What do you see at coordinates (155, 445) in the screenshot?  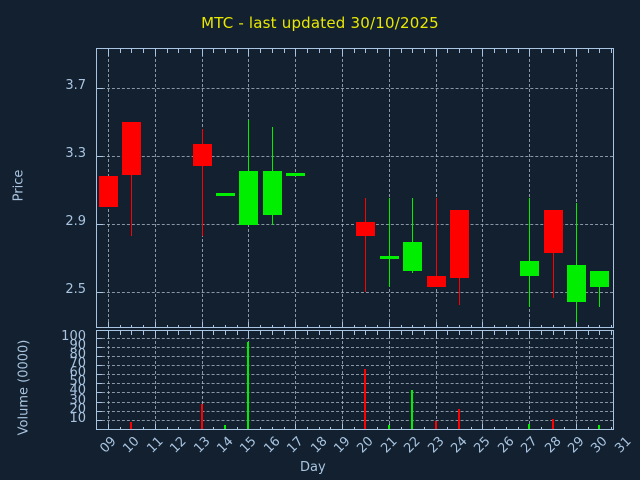 I see `day-tick-label: 11` at bounding box center [155, 445].